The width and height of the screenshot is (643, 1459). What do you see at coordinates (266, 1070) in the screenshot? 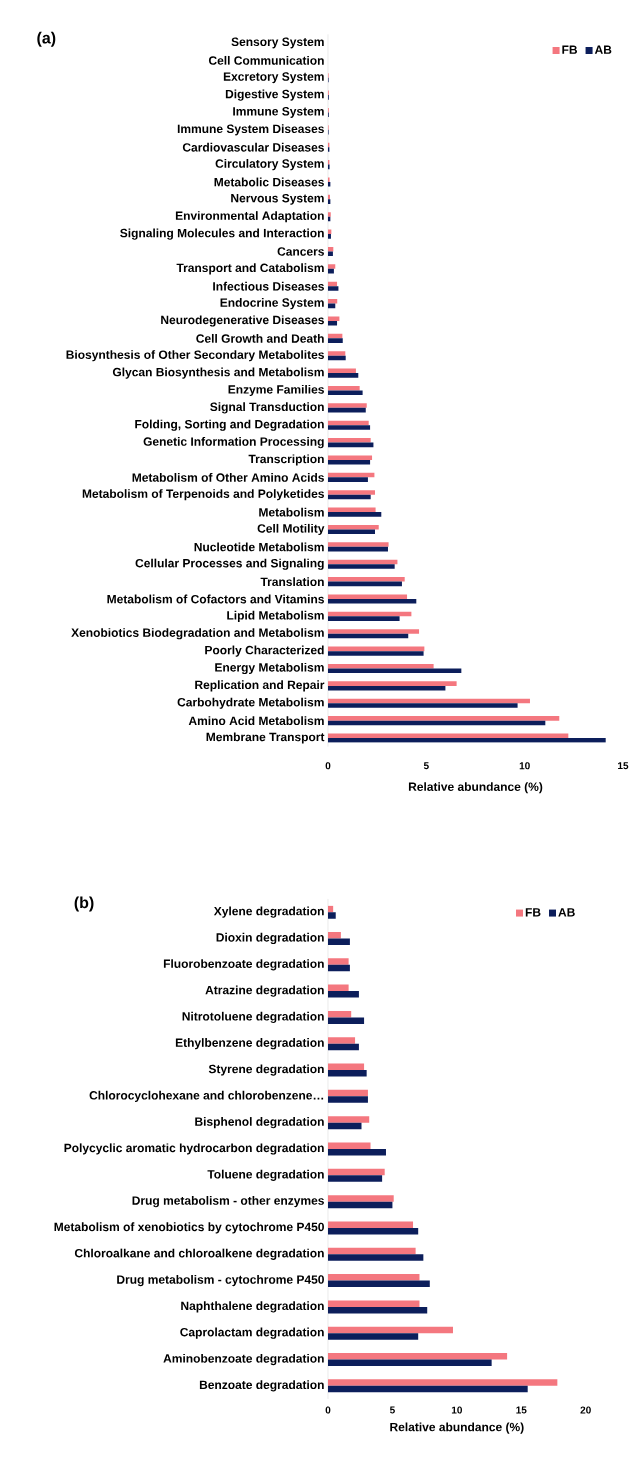
I see `y-tick-label: Styrene degradation` at bounding box center [266, 1070].